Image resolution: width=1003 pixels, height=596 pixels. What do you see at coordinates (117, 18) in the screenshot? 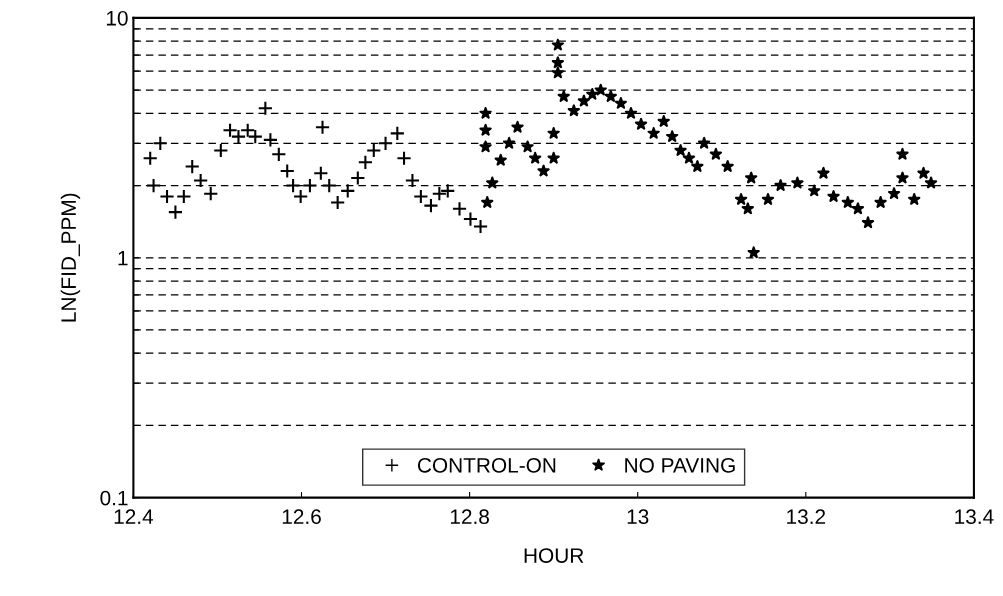
I see `y-tick-label: 10` at bounding box center [117, 18].